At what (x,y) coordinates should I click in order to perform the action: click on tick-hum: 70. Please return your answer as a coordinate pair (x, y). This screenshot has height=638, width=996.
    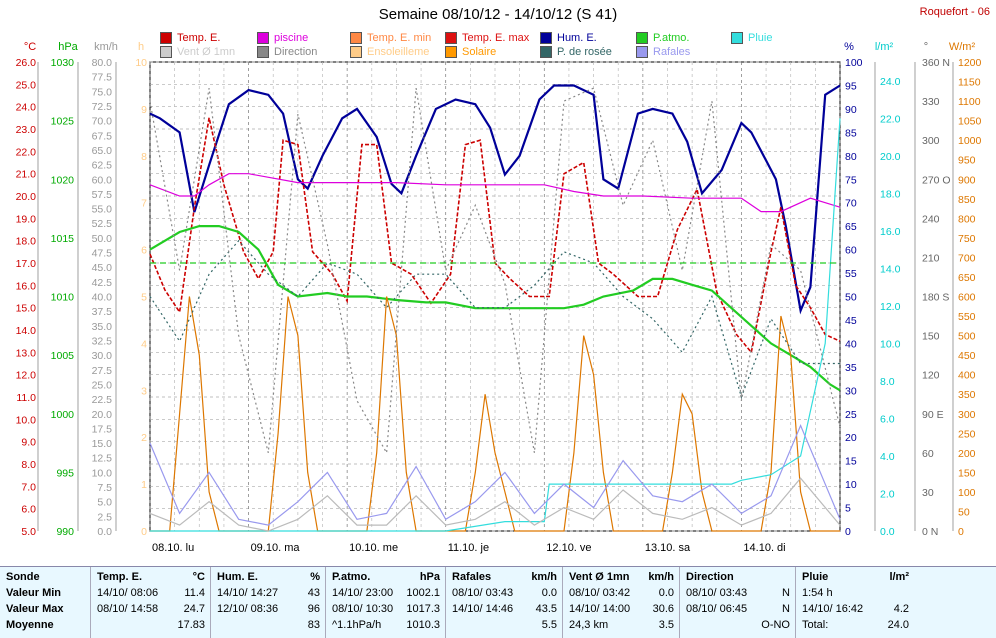
    Looking at the image, I should click on (851, 204).